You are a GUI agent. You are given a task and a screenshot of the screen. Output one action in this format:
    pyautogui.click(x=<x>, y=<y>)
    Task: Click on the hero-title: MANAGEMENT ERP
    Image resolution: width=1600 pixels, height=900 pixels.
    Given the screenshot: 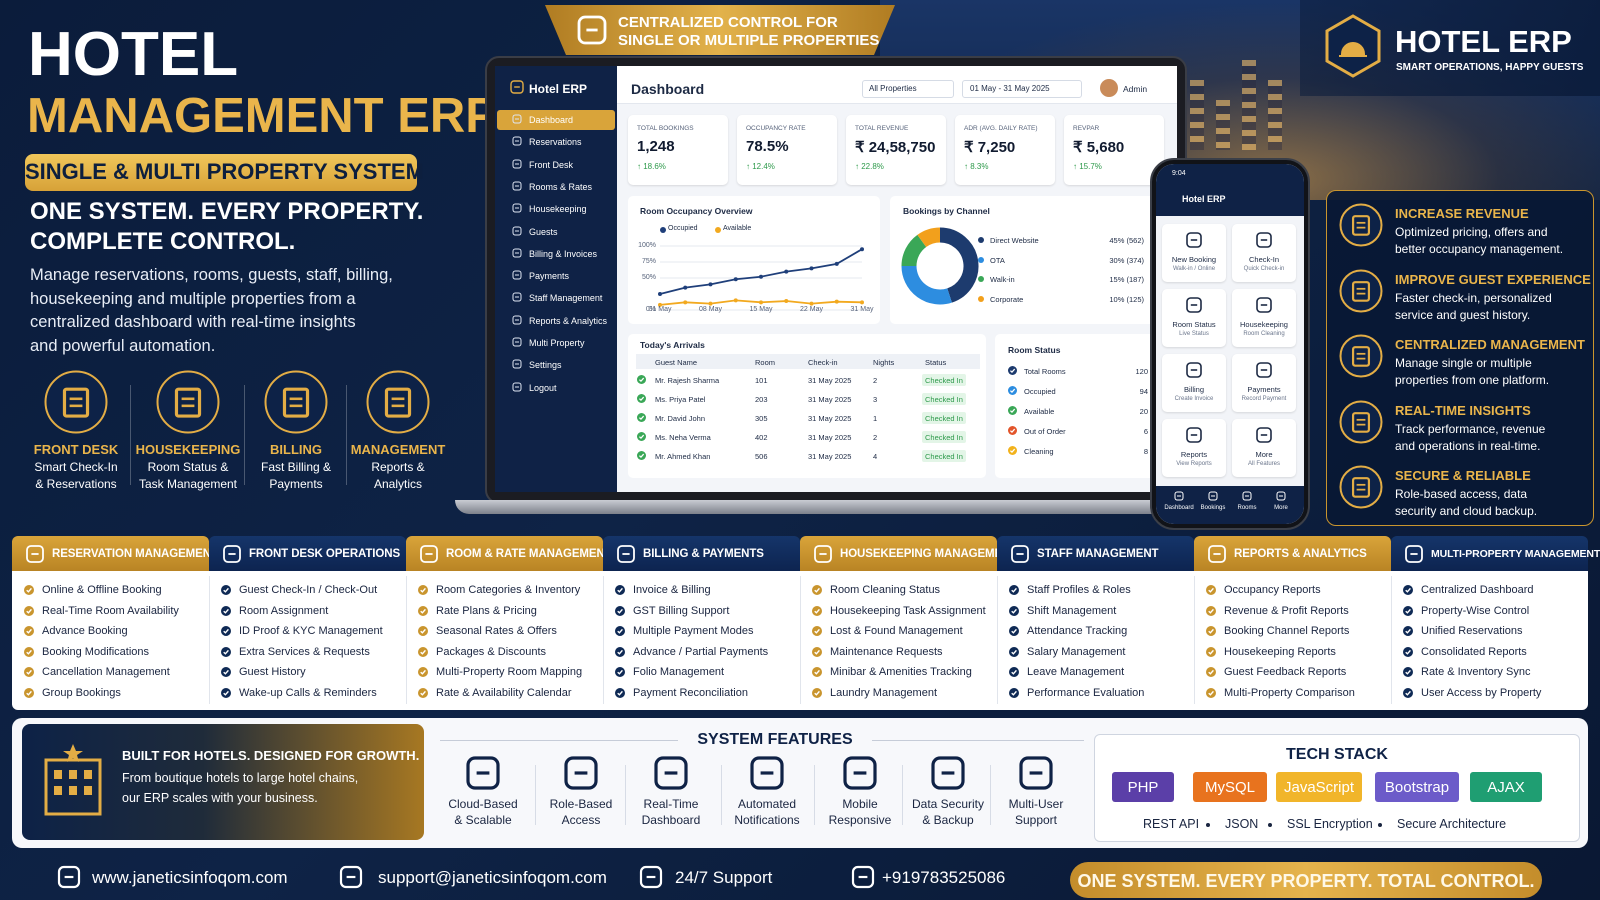 What is the action you would take?
    pyautogui.click(x=262, y=116)
    